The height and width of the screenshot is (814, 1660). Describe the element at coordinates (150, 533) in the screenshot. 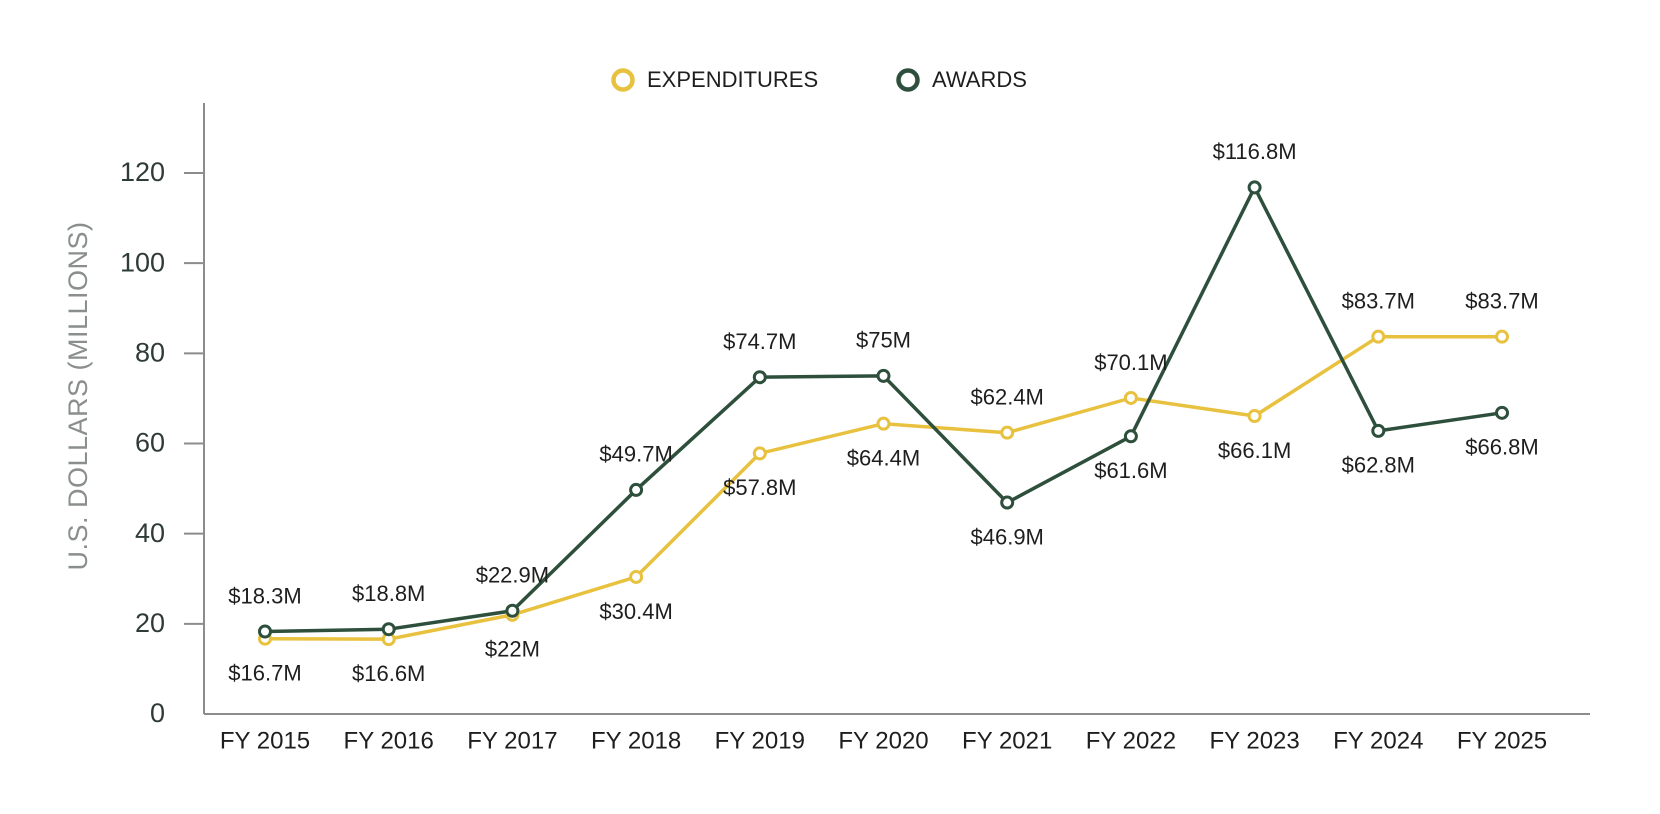

I see `y-tick-label: 40` at that location.